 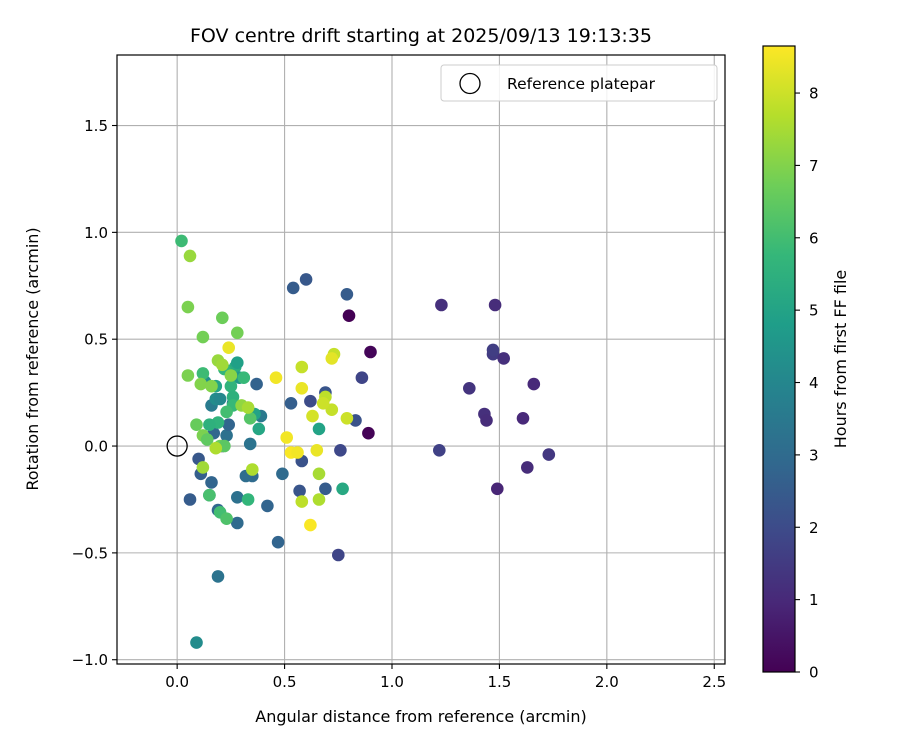 What do you see at coordinates (96, 233) in the screenshot?
I see `y-tick-label: 1.0` at bounding box center [96, 233].